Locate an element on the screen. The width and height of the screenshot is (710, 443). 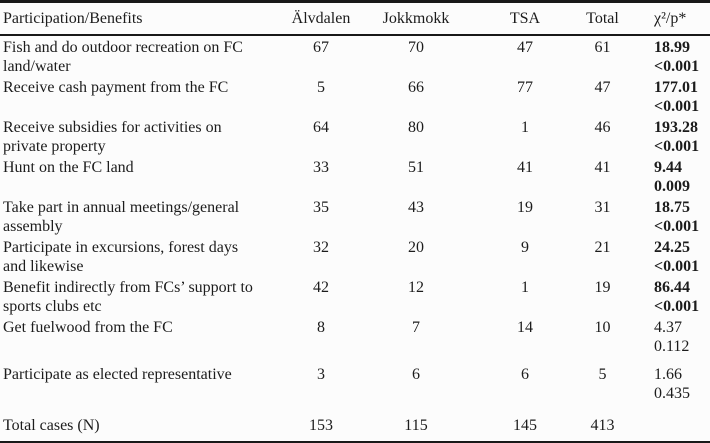
tsa-value: 77 is located at coordinates (525, 87).